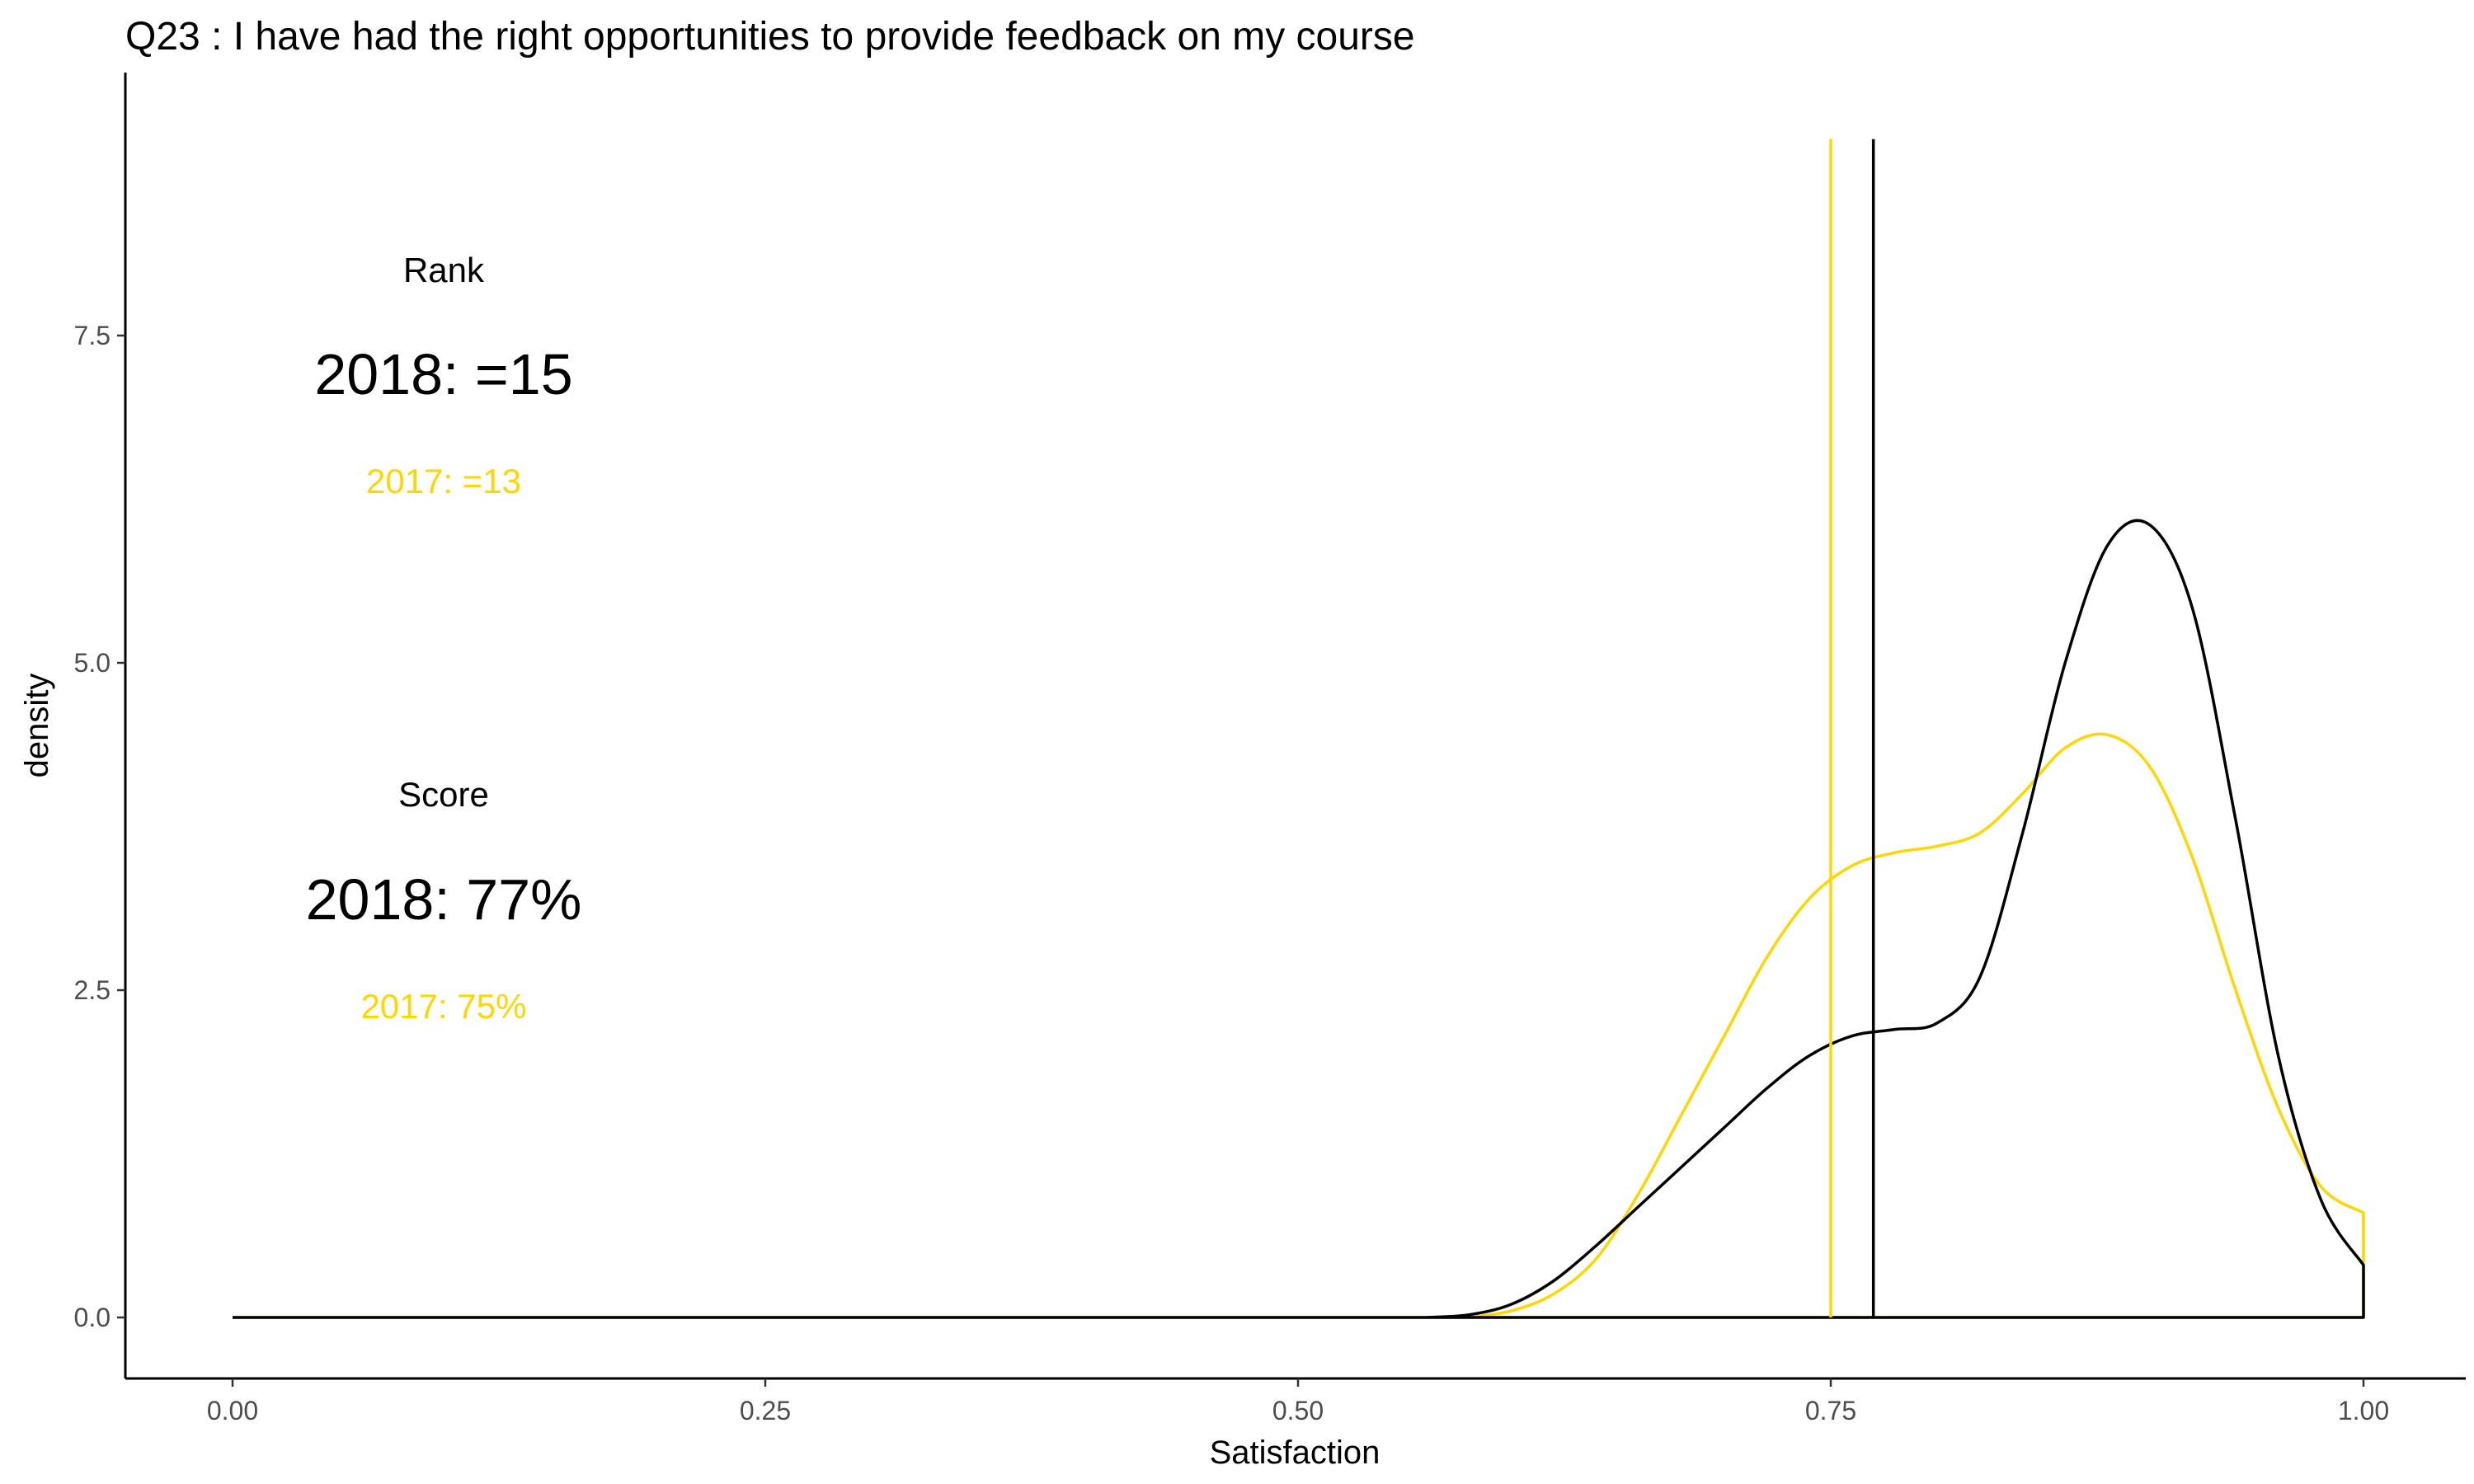 This screenshot has width=2474, height=1484. Describe the element at coordinates (765, 1410) in the screenshot. I see `x-tick-label: 0.25` at that location.